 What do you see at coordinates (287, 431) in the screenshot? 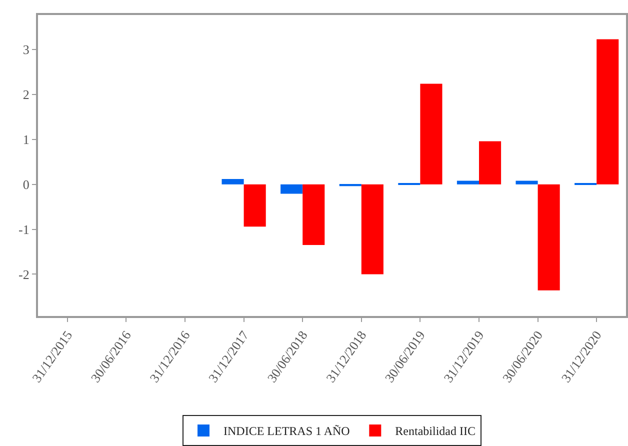
I see `legend-label: INDICE LETRAS 1 AÑO` at bounding box center [287, 431].